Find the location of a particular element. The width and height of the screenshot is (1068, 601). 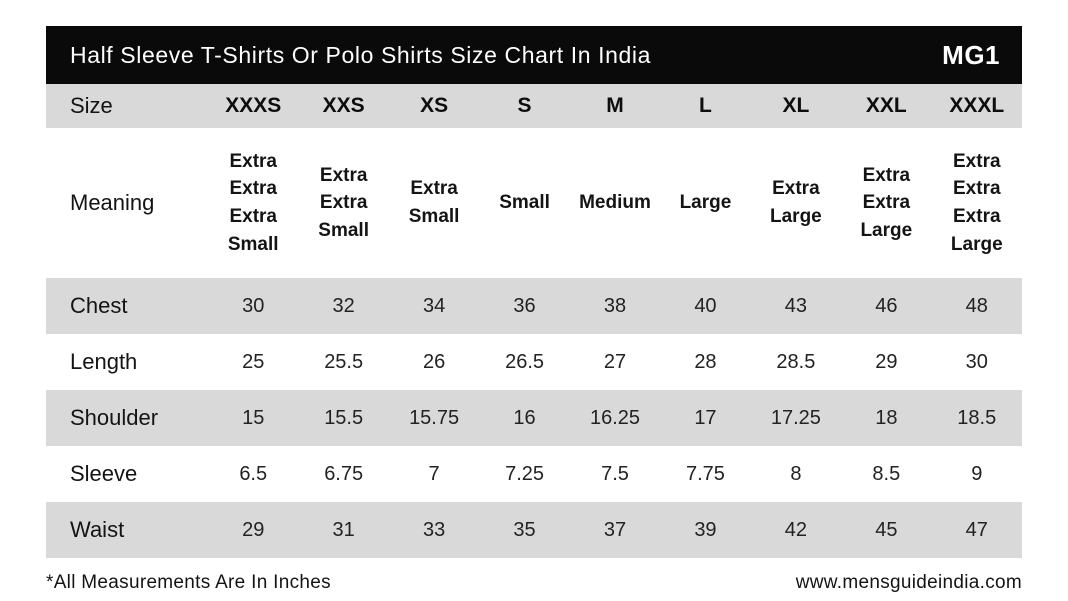

shoulder-m: 16.25 is located at coordinates (615, 417).